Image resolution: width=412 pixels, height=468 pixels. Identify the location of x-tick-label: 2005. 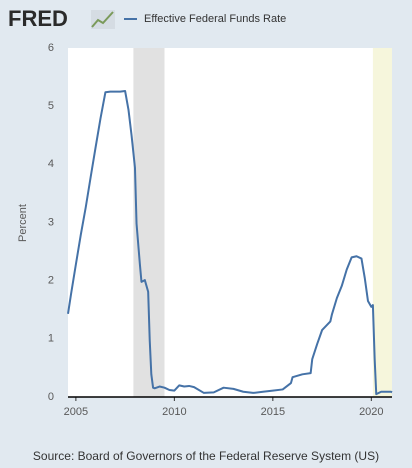
(76, 412).